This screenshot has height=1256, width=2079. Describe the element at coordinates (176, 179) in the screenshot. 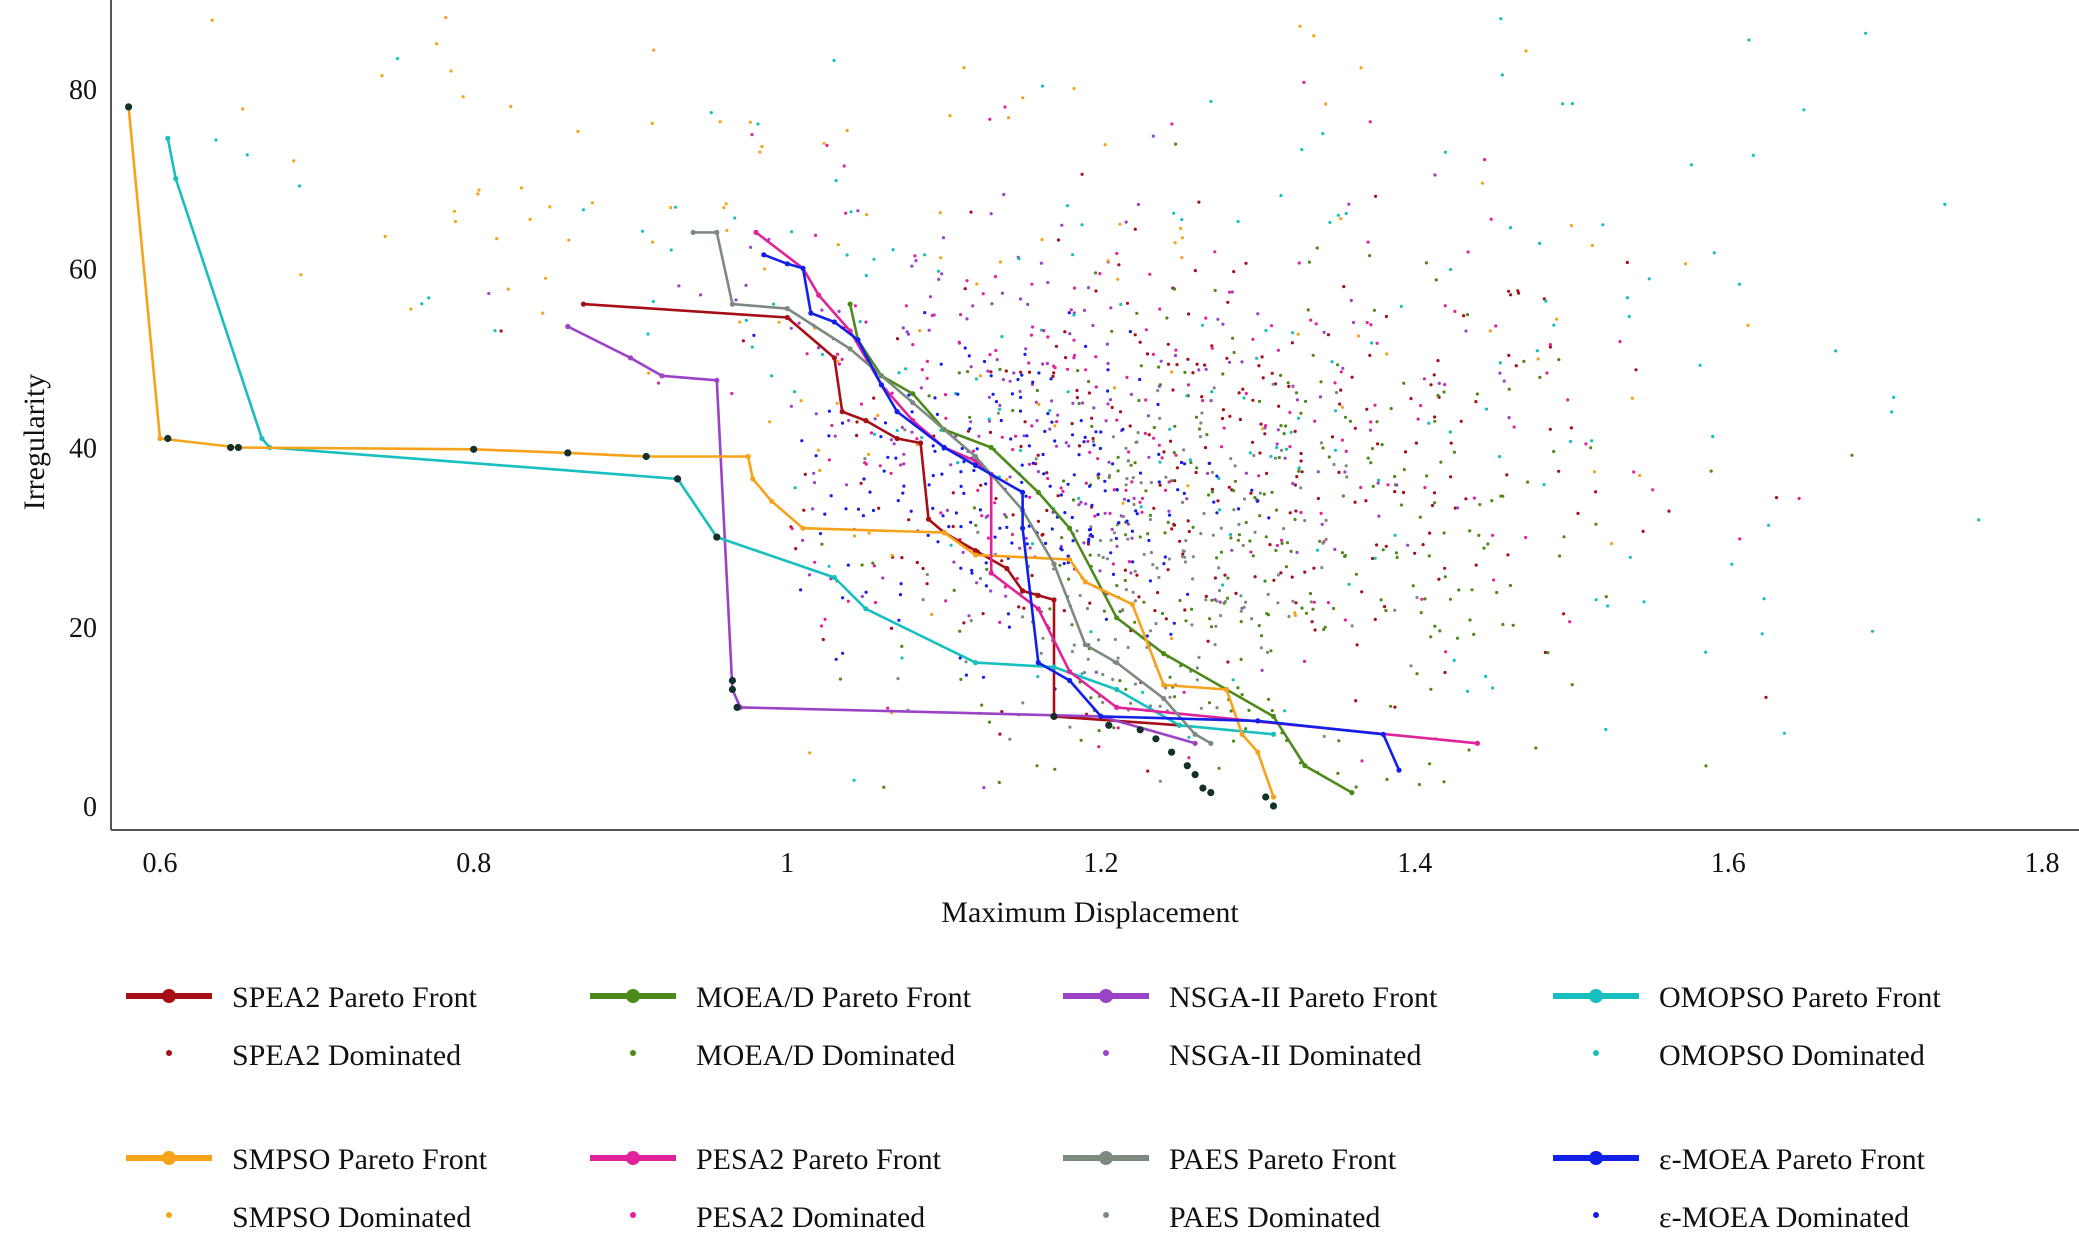

I see `omopso-front-point` at that location.